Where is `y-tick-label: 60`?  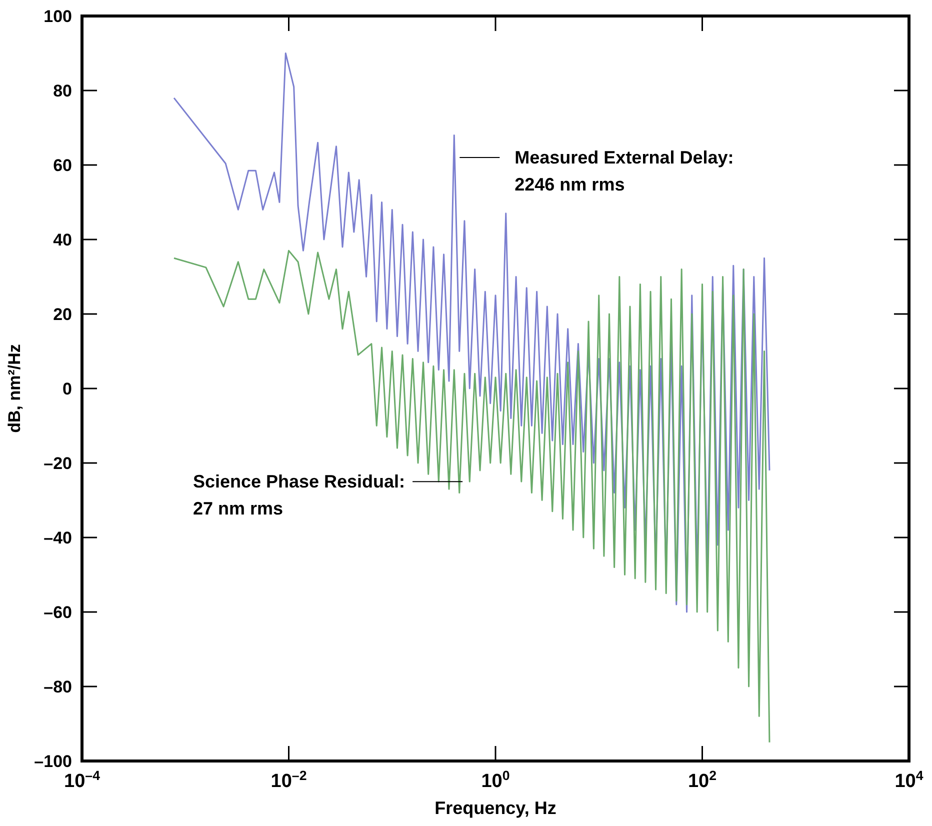 y-tick-label: 60 is located at coordinates (62, 165).